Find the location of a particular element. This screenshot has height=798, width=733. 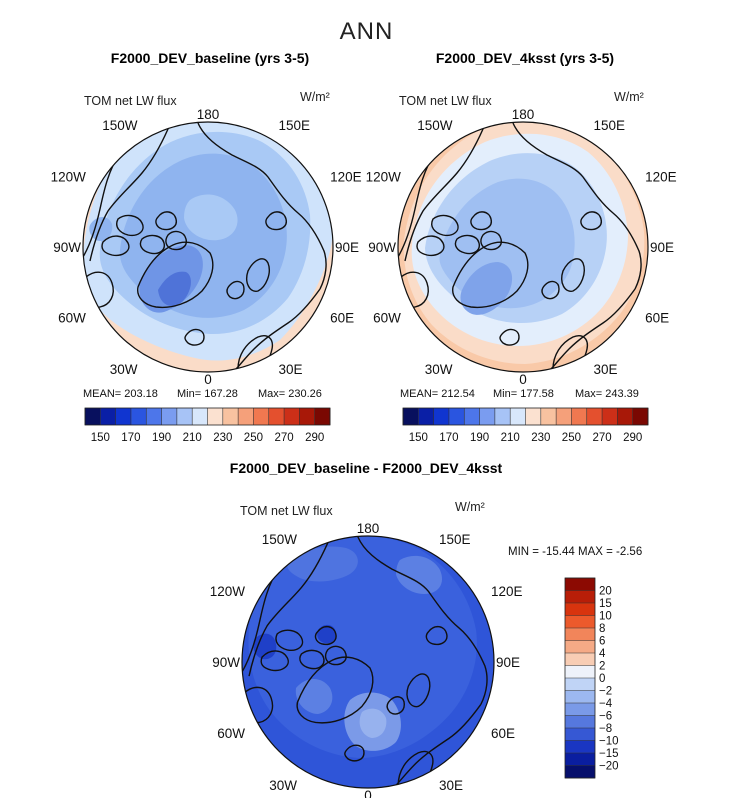

panel-3-colorbar-tick: 2 is located at coordinates (602, 667).